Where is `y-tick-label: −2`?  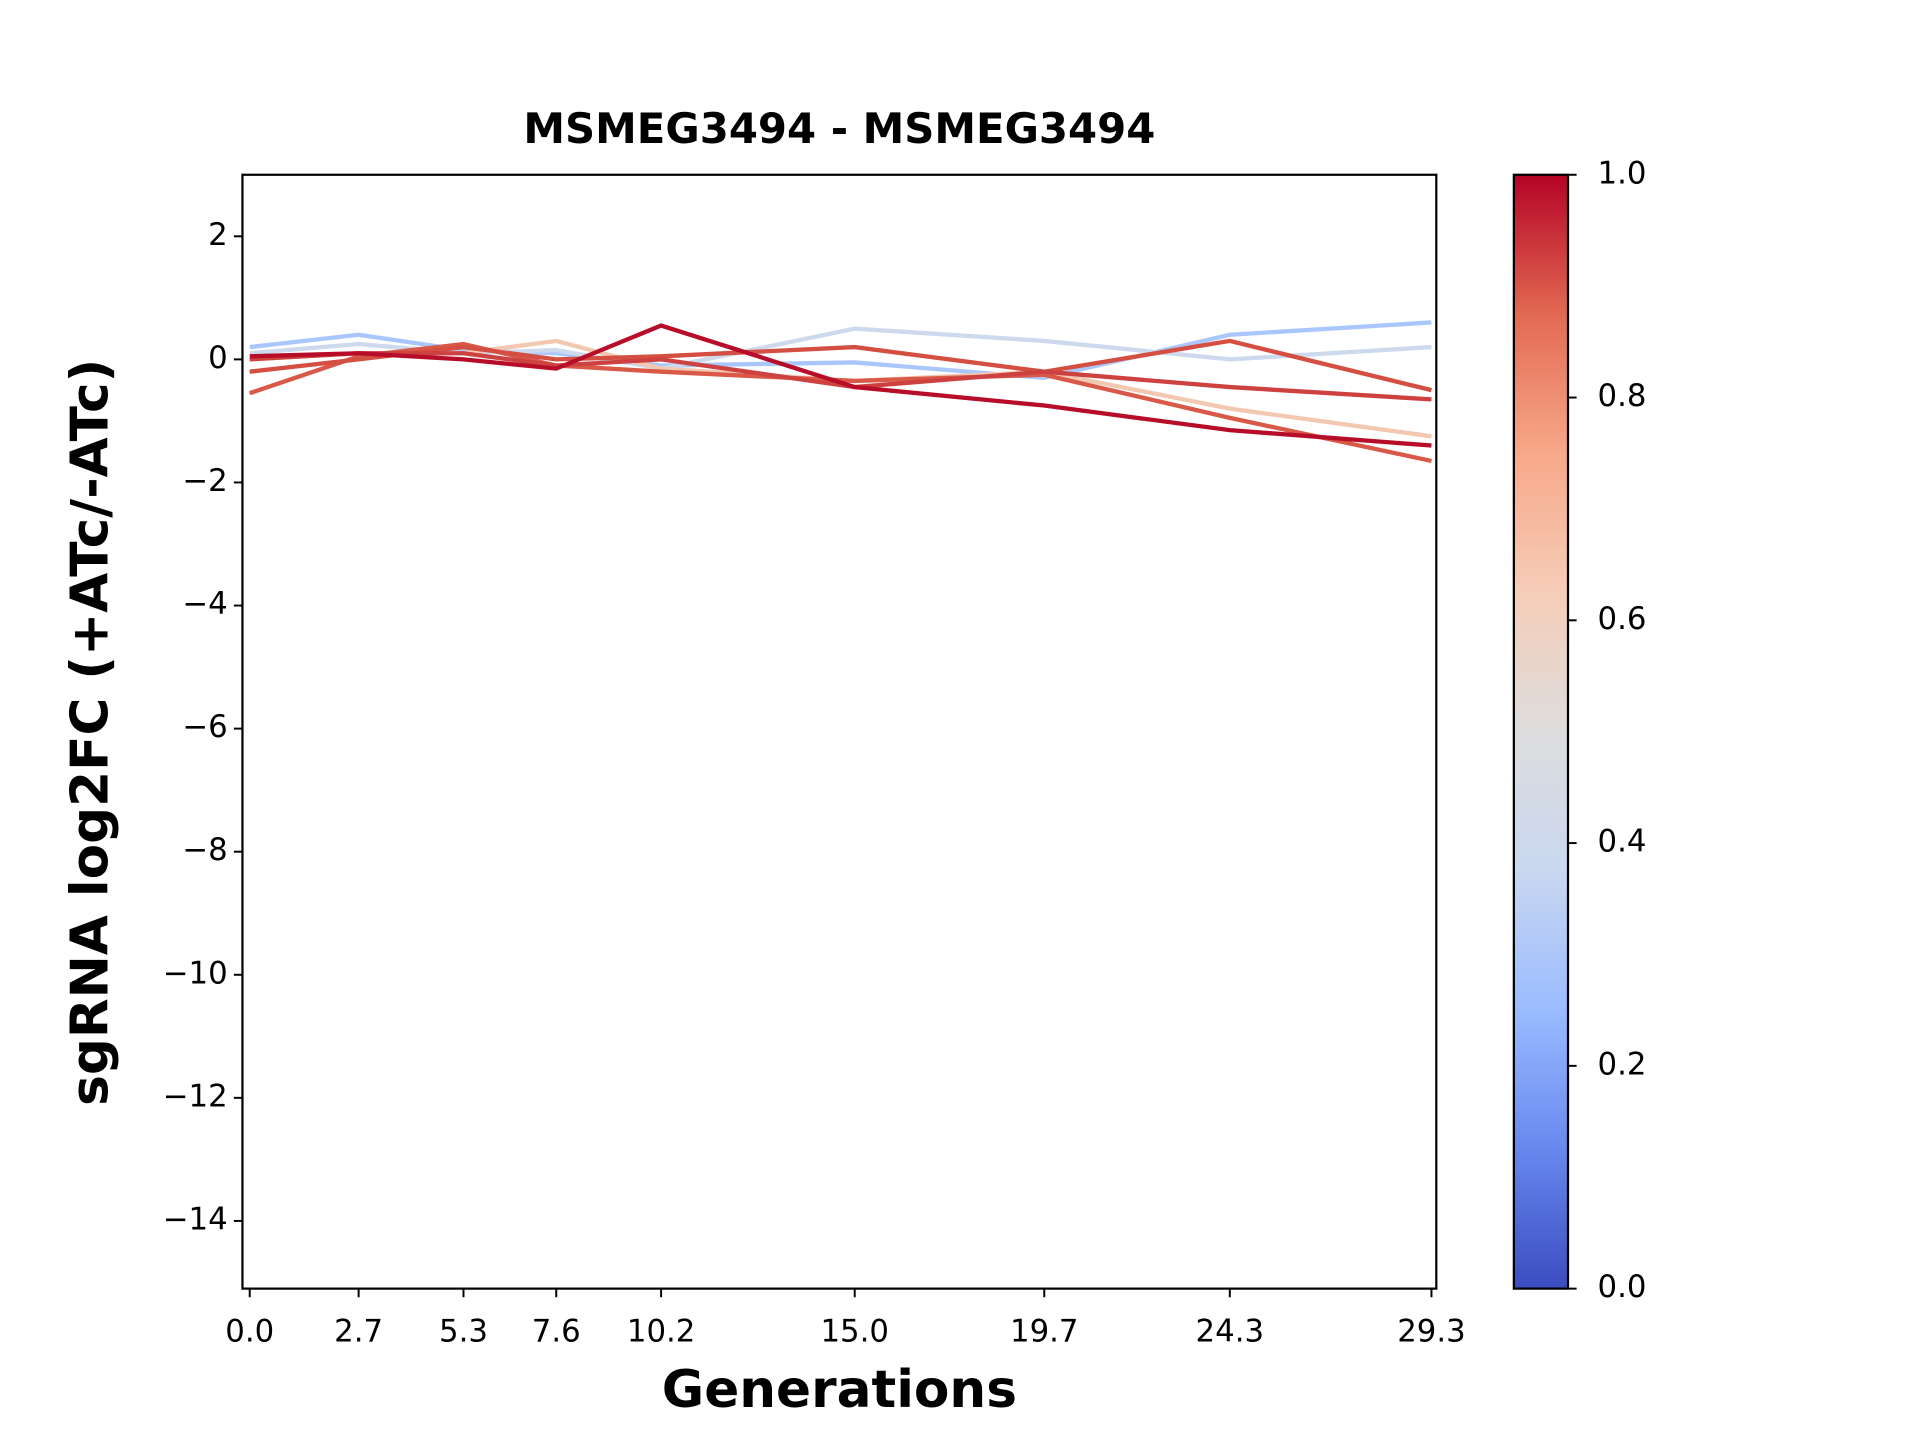
y-tick-label: −2 is located at coordinates (204, 481).